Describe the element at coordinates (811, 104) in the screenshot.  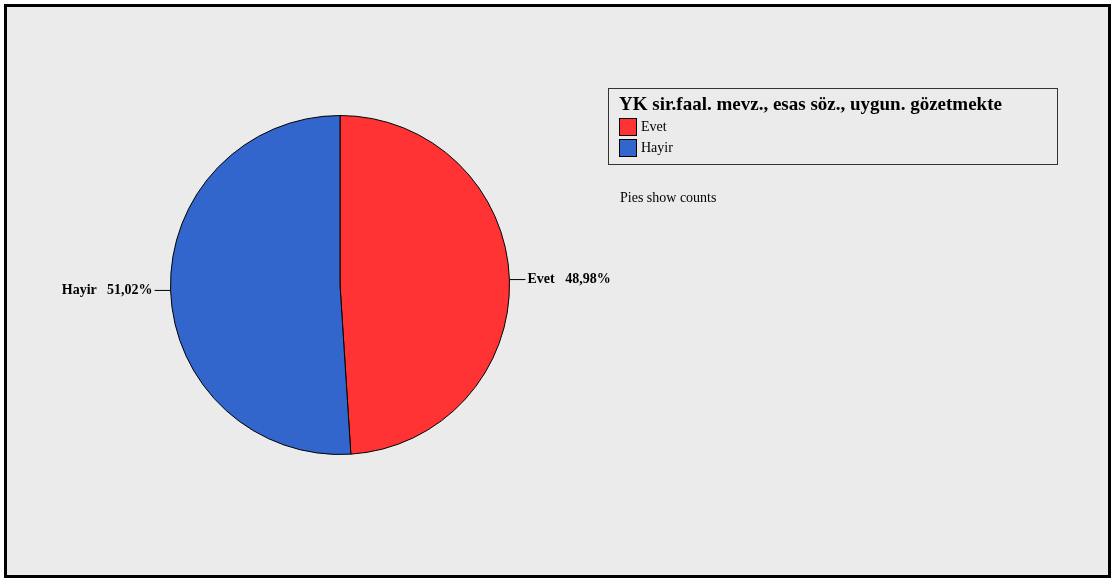
I see `legend-title: YK sir.faal. mevz., esas söz., uygun. gözetmekte` at that location.